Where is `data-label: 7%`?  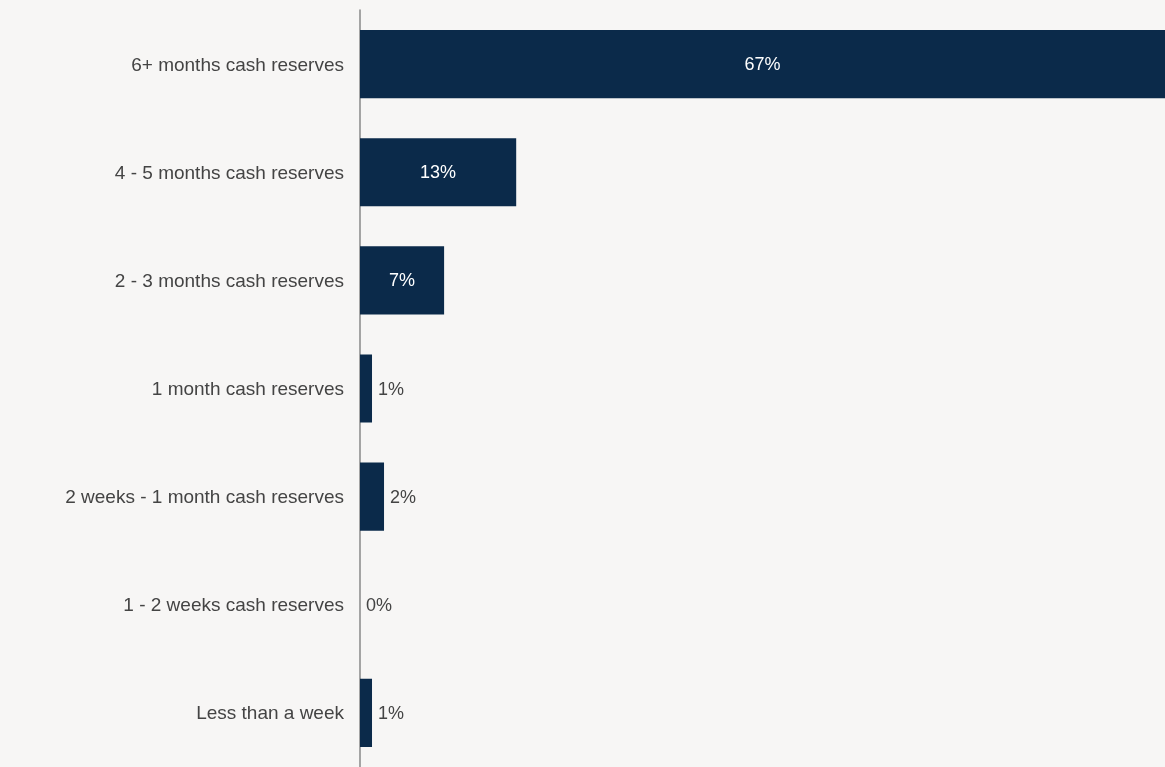
data-label: 7% is located at coordinates (402, 280).